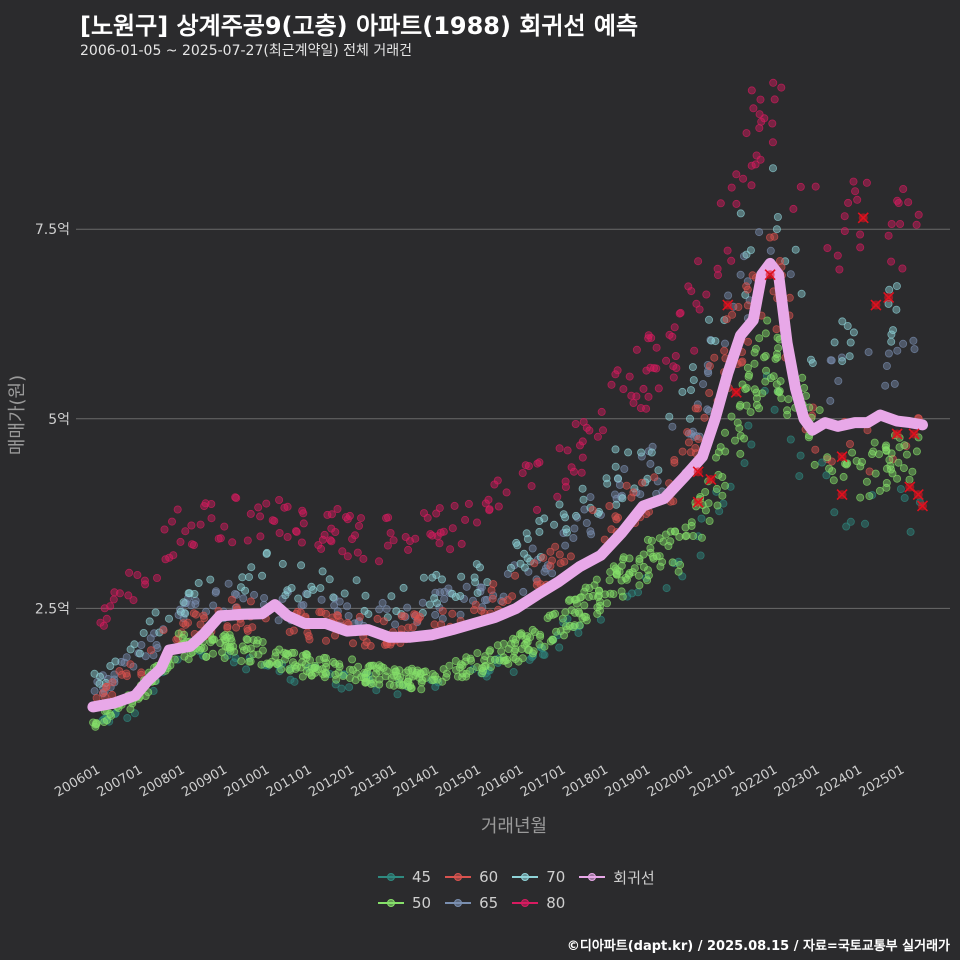 This screenshot has width=960, height=960. What do you see at coordinates (422, 877) in the screenshot?
I see `legend-label: 45` at bounding box center [422, 877].